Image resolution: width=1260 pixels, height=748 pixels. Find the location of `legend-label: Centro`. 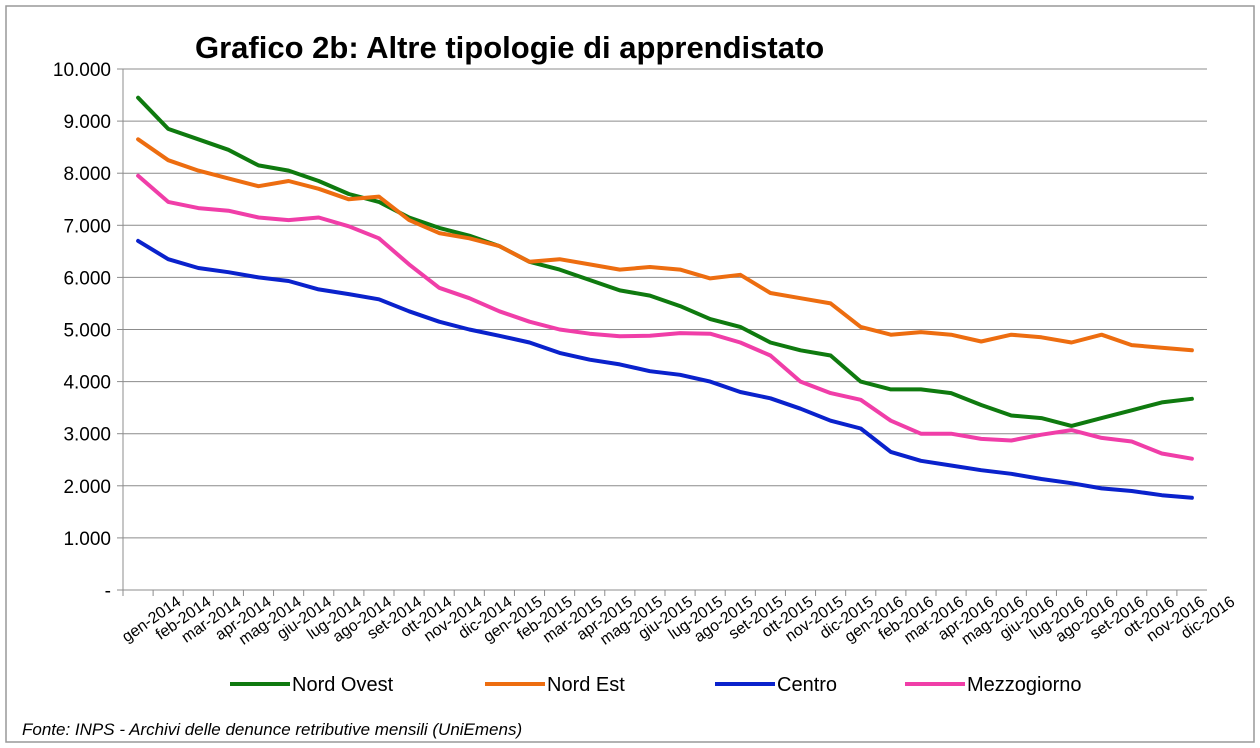

legend-label: Centro is located at coordinates (807, 685).